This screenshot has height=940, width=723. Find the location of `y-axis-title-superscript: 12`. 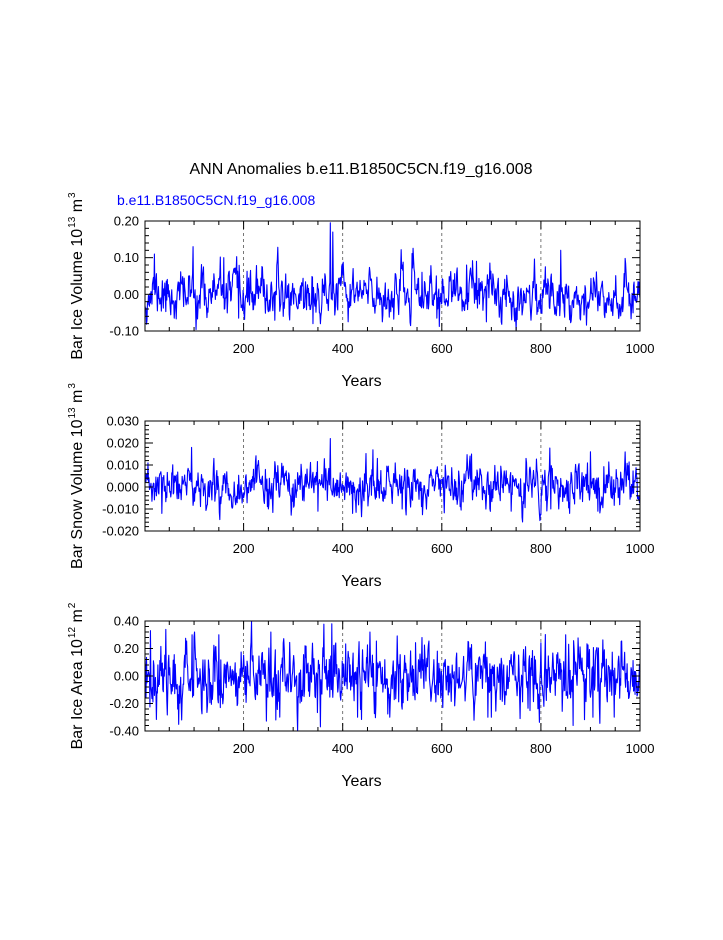

y-axis-title-superscript: 12 is located at coordinates (72, 633).